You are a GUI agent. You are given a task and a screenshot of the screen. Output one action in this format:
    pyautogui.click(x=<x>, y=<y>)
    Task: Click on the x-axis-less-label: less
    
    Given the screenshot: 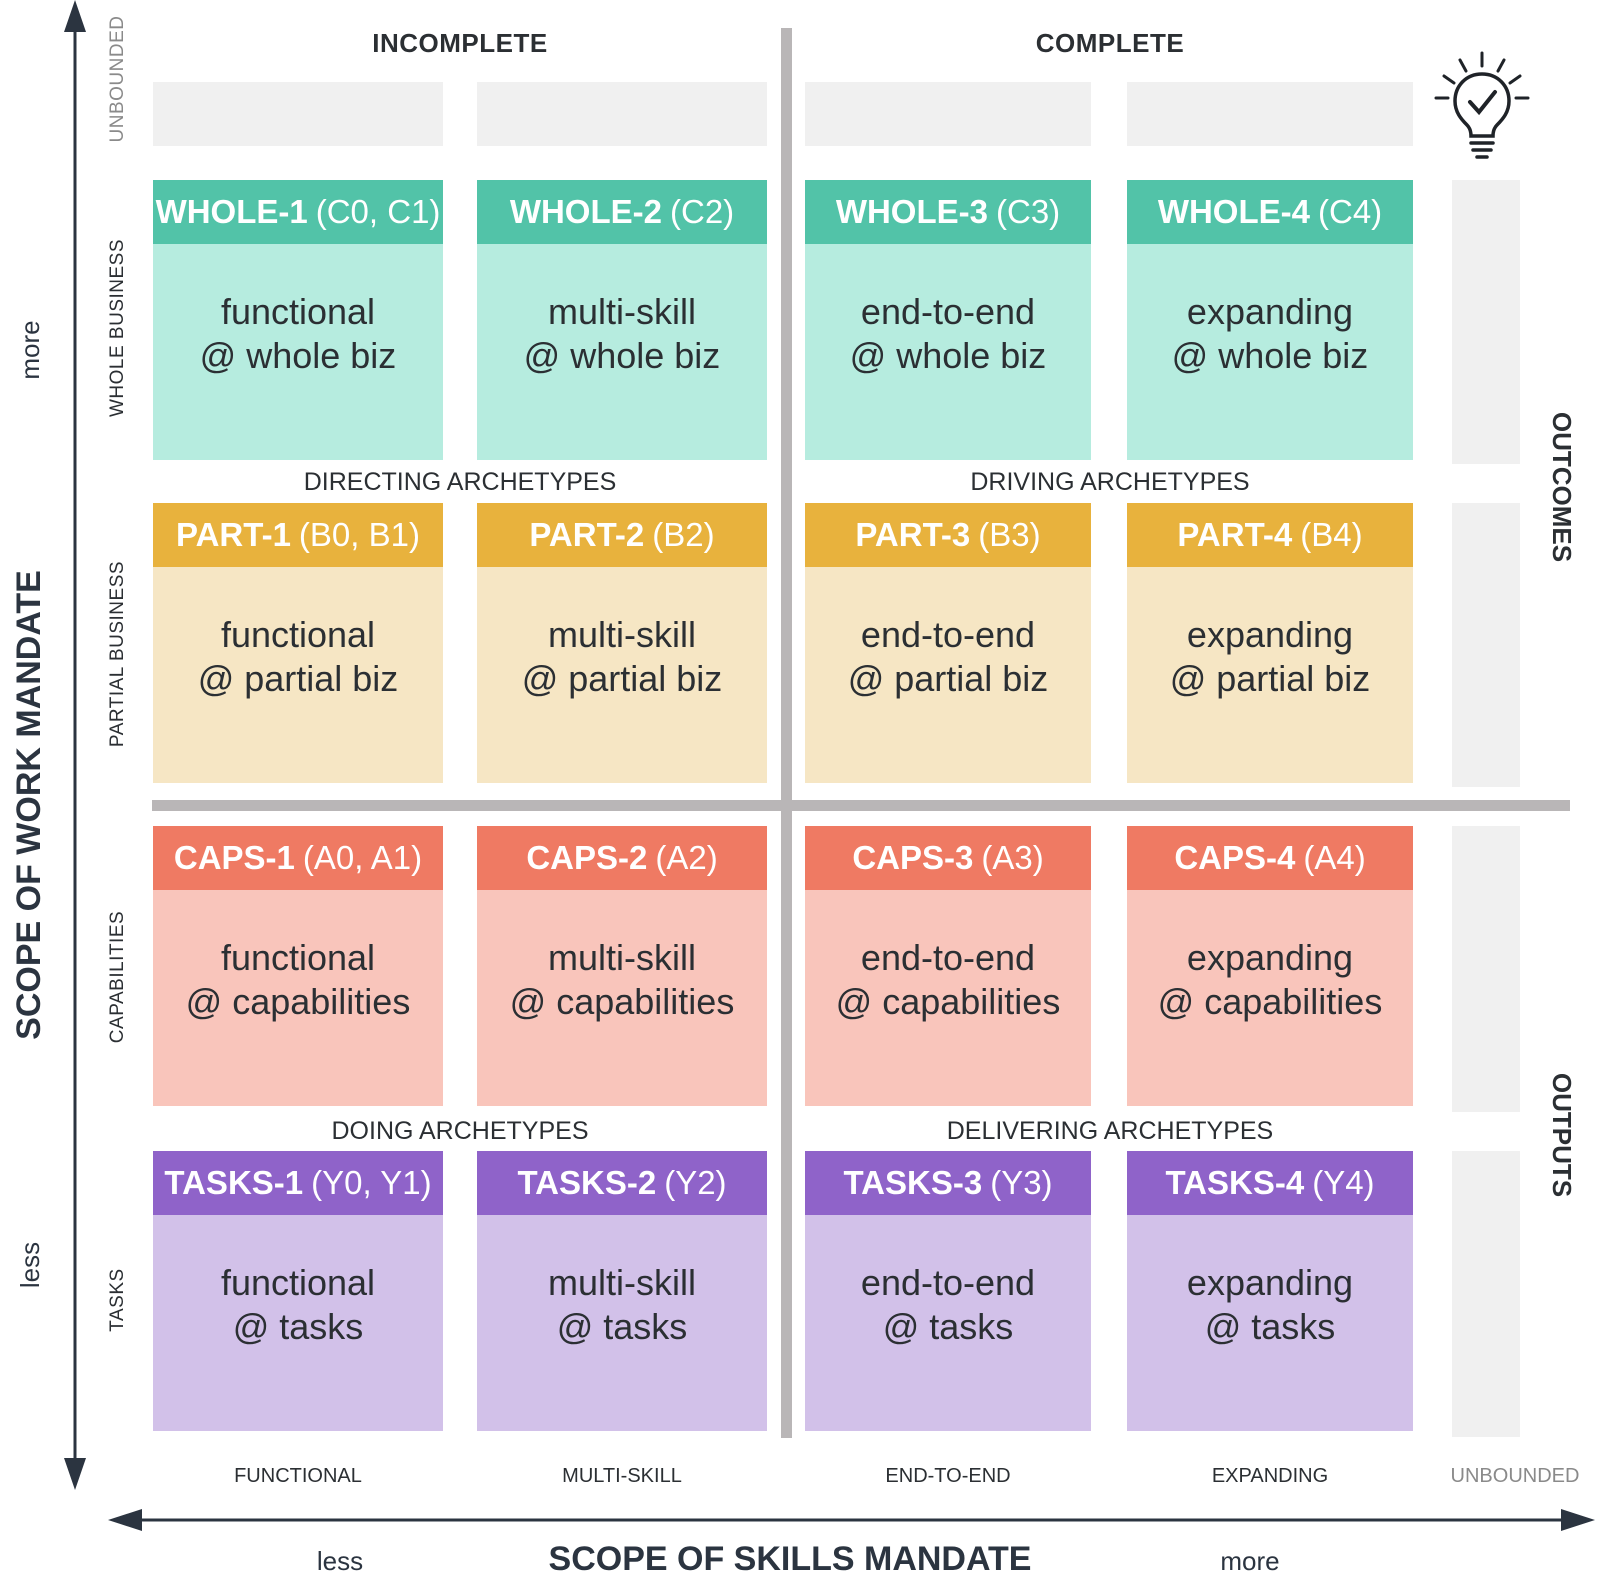 What is the action you would take?
    pyautogui.click(x=340, y=1561)
    